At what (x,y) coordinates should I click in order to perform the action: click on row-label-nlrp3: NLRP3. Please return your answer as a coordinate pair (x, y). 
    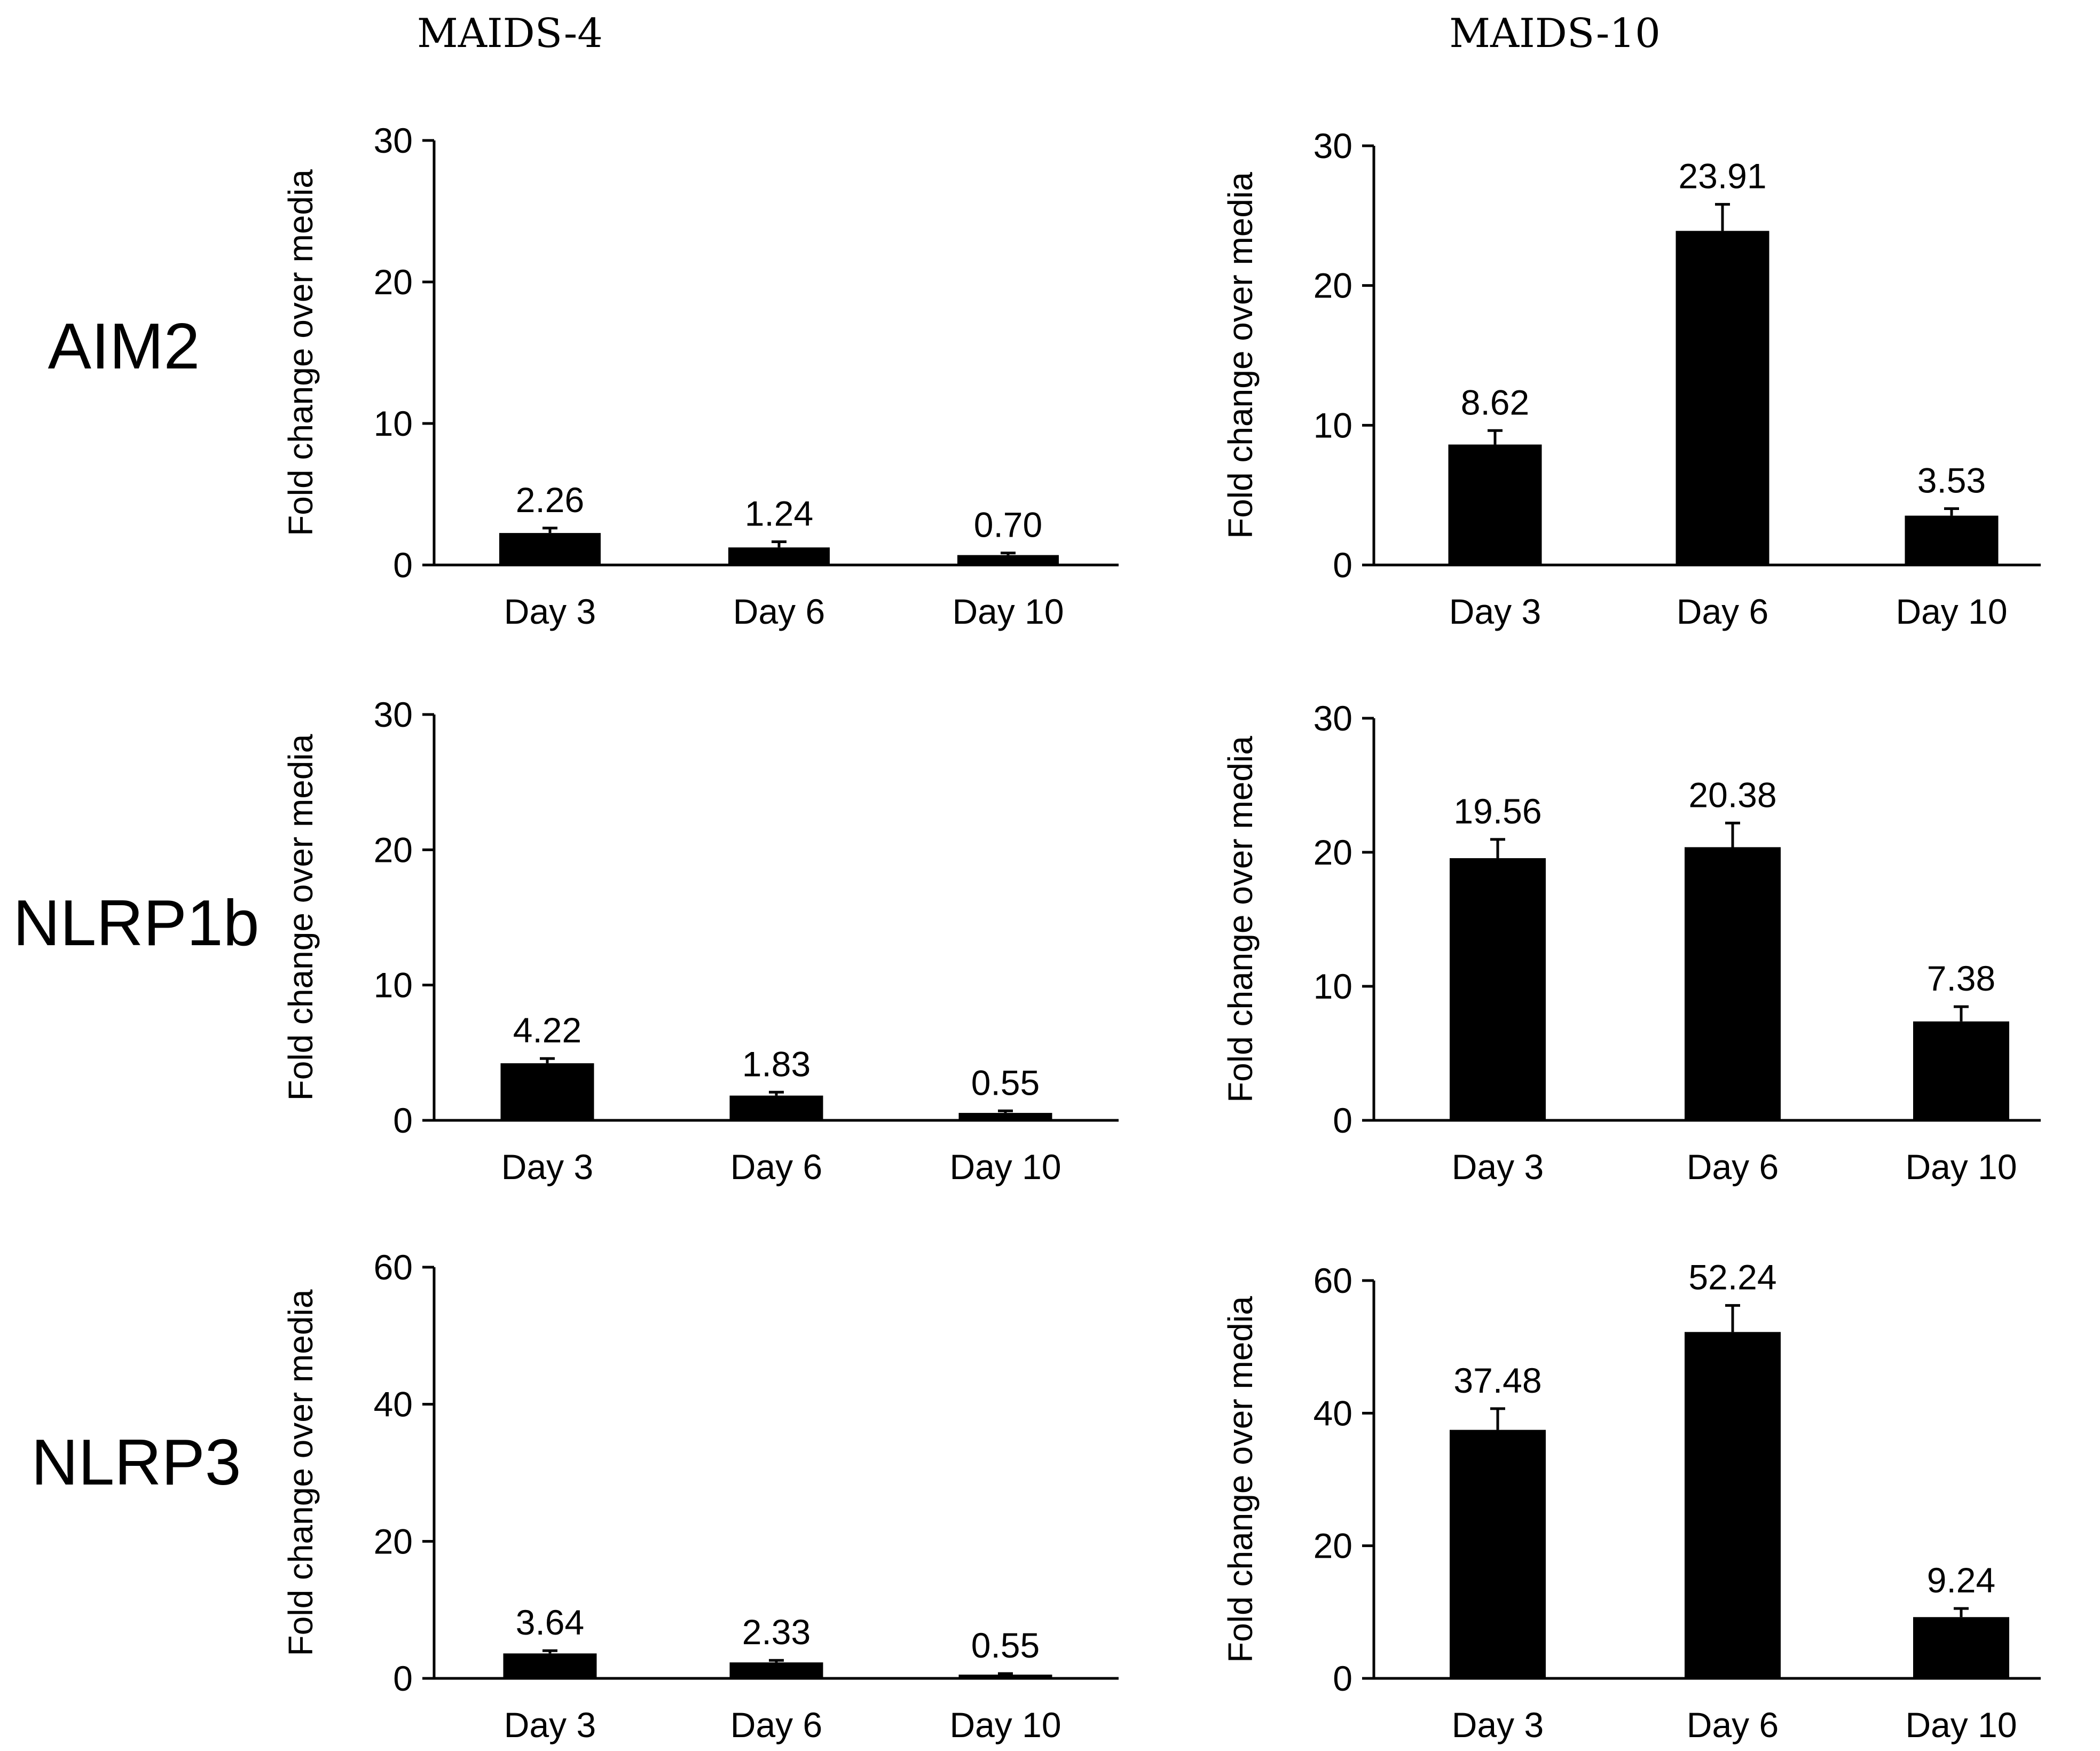
    Looking at the image, I should click on (136, 1462).